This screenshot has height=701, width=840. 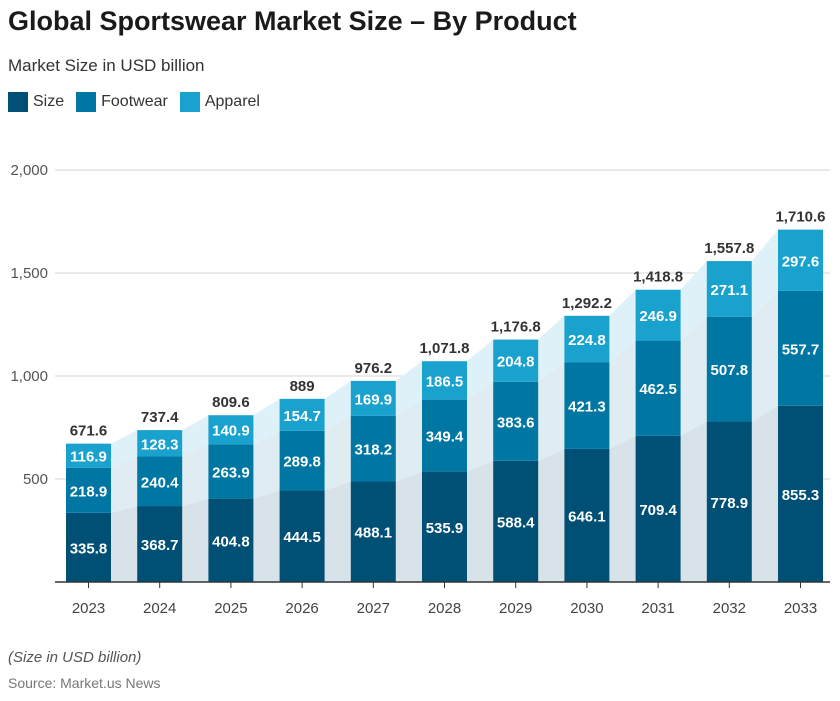 What do you see at coordinates (302, 416) in the screenshot?
I see `data-label: 154.7` at bounding box center [302, 416].